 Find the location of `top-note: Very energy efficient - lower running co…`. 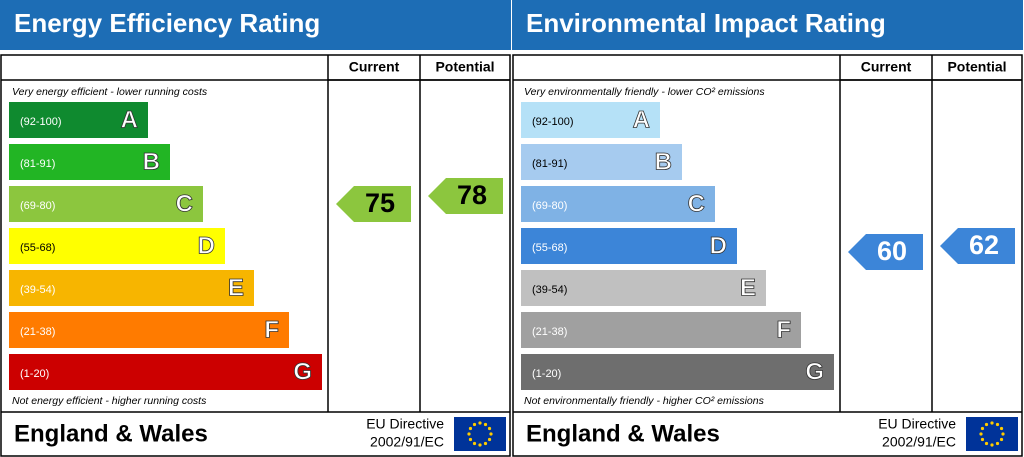

top-note: Very energy efficient - lower running co… is located at coordinates (110, 92).